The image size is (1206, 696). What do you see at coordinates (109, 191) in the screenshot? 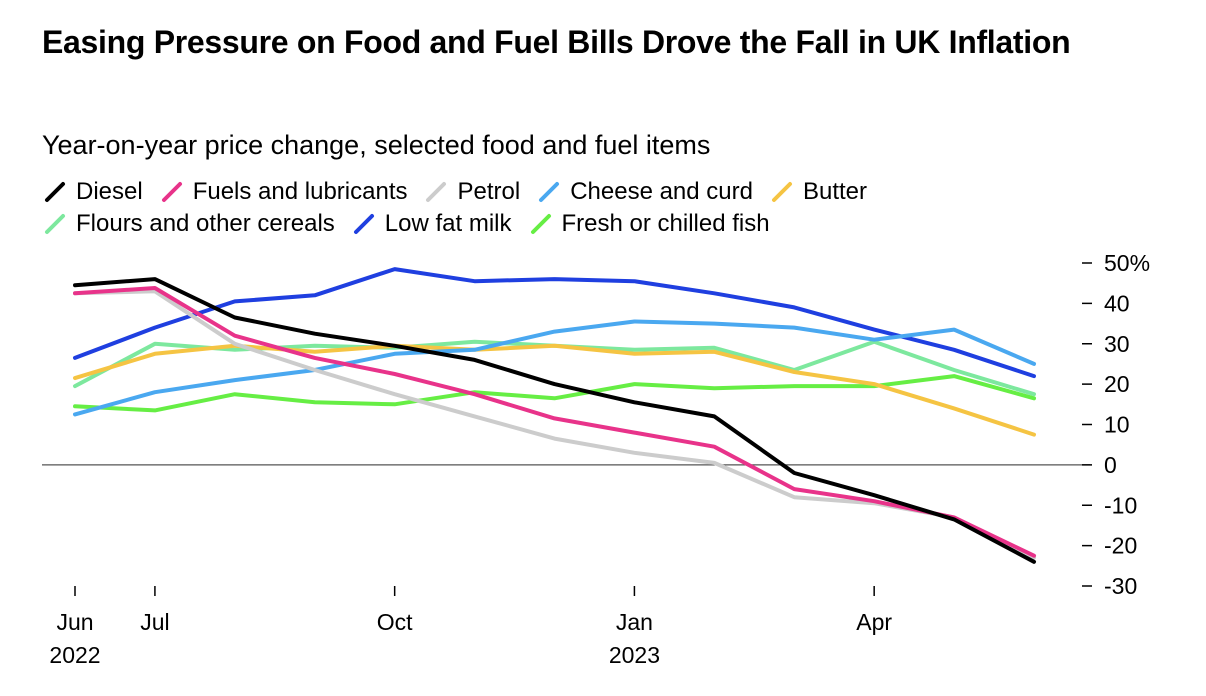
I see `legend-label: Diesel` at bounding box center [109, 191].